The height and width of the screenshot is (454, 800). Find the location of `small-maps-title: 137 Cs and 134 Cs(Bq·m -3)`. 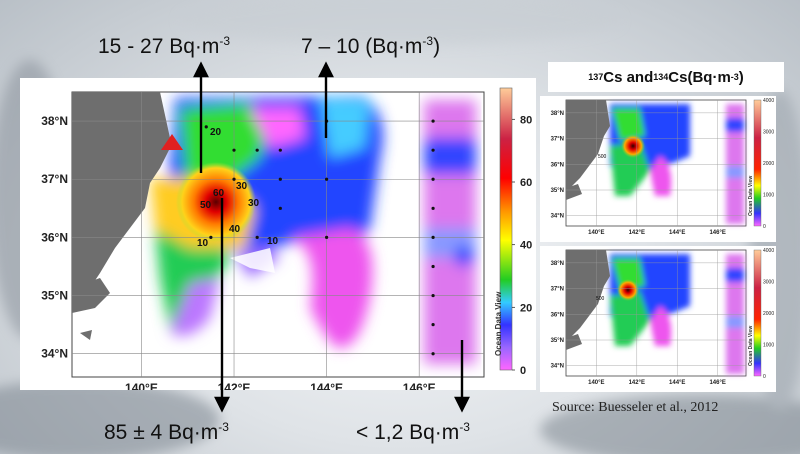

small-maps-title: 137 Cs and 134 Cs(Bq·m -3) is located at coordinates (666, 77).